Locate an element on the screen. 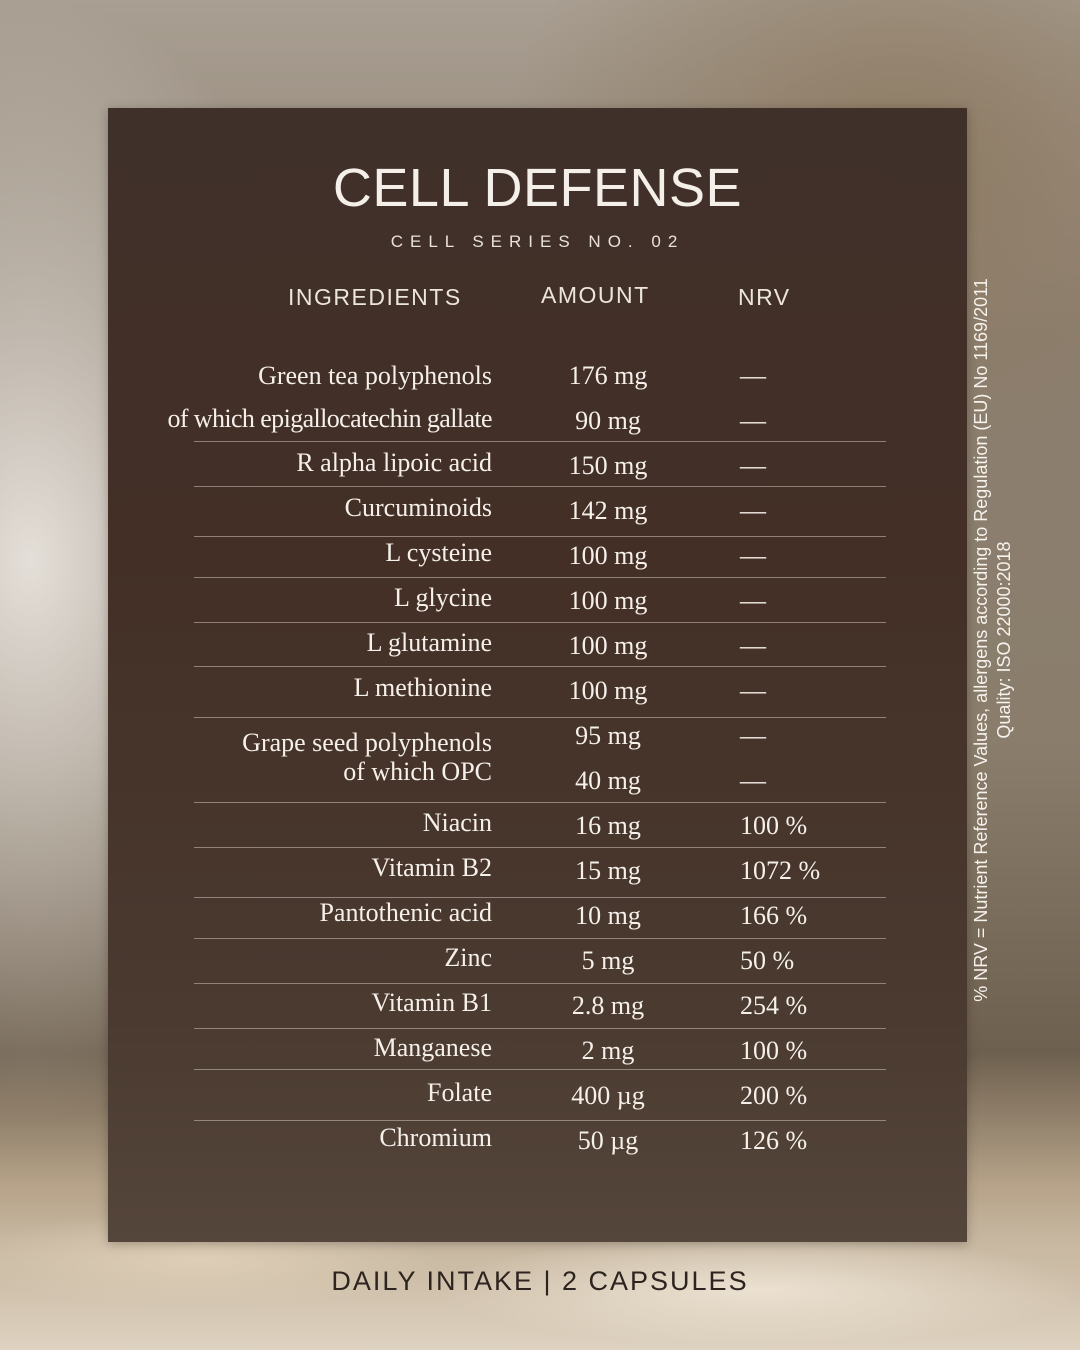 The width and height of the screenshot is (1080, 1350). header-ingredients: INGREDIENTS is located at coordinates (375, 297).